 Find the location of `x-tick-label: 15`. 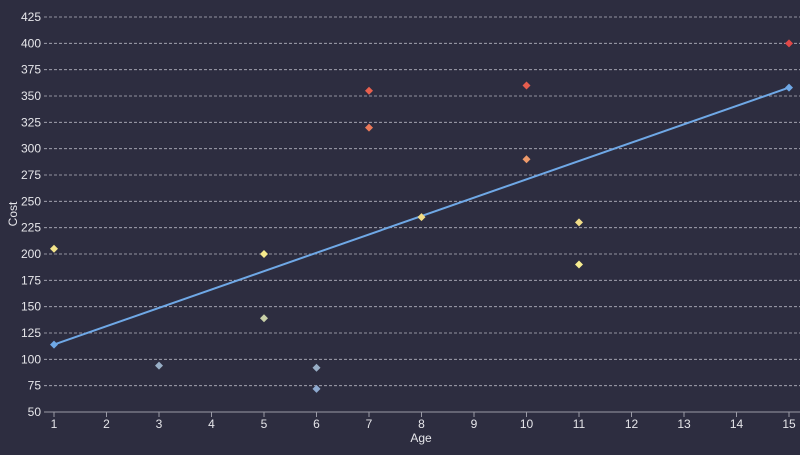

x-tick-label: 15 is located at coordinates (789, 424).